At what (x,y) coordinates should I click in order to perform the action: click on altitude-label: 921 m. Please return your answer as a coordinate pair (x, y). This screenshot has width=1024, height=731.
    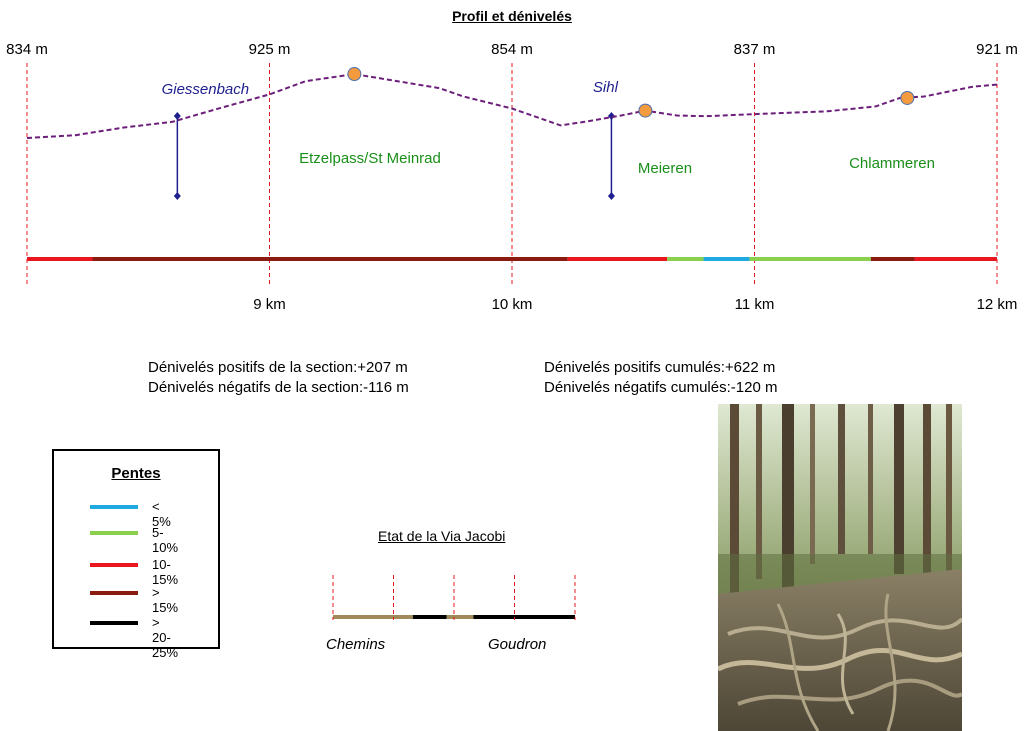
    Looking at the image, I should click on (997, 49).